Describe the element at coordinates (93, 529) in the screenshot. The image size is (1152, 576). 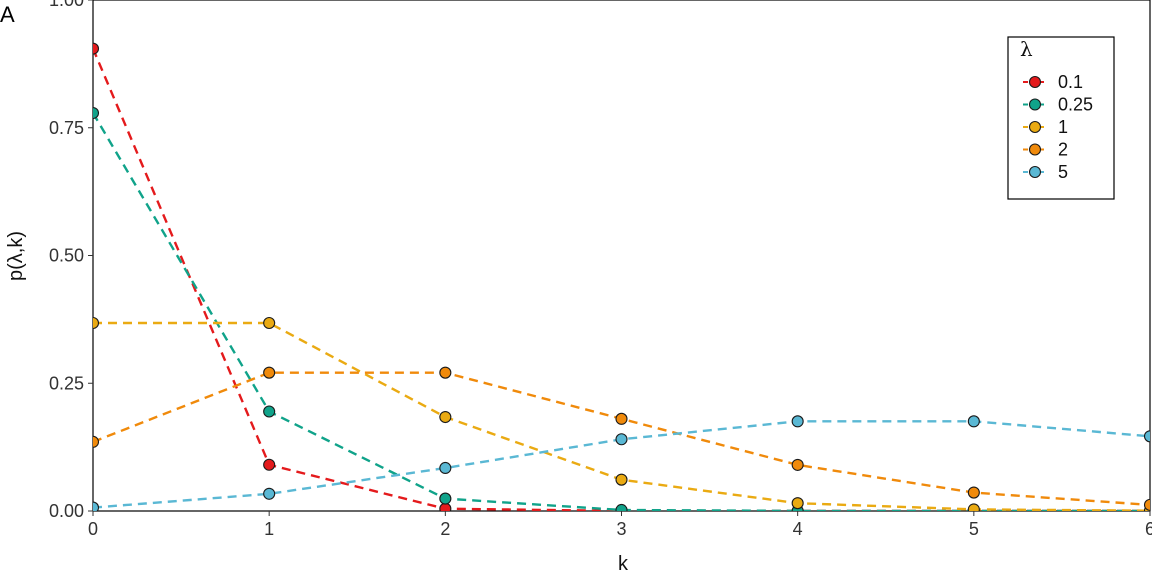
I see `x-tick-label: 0` at that location.